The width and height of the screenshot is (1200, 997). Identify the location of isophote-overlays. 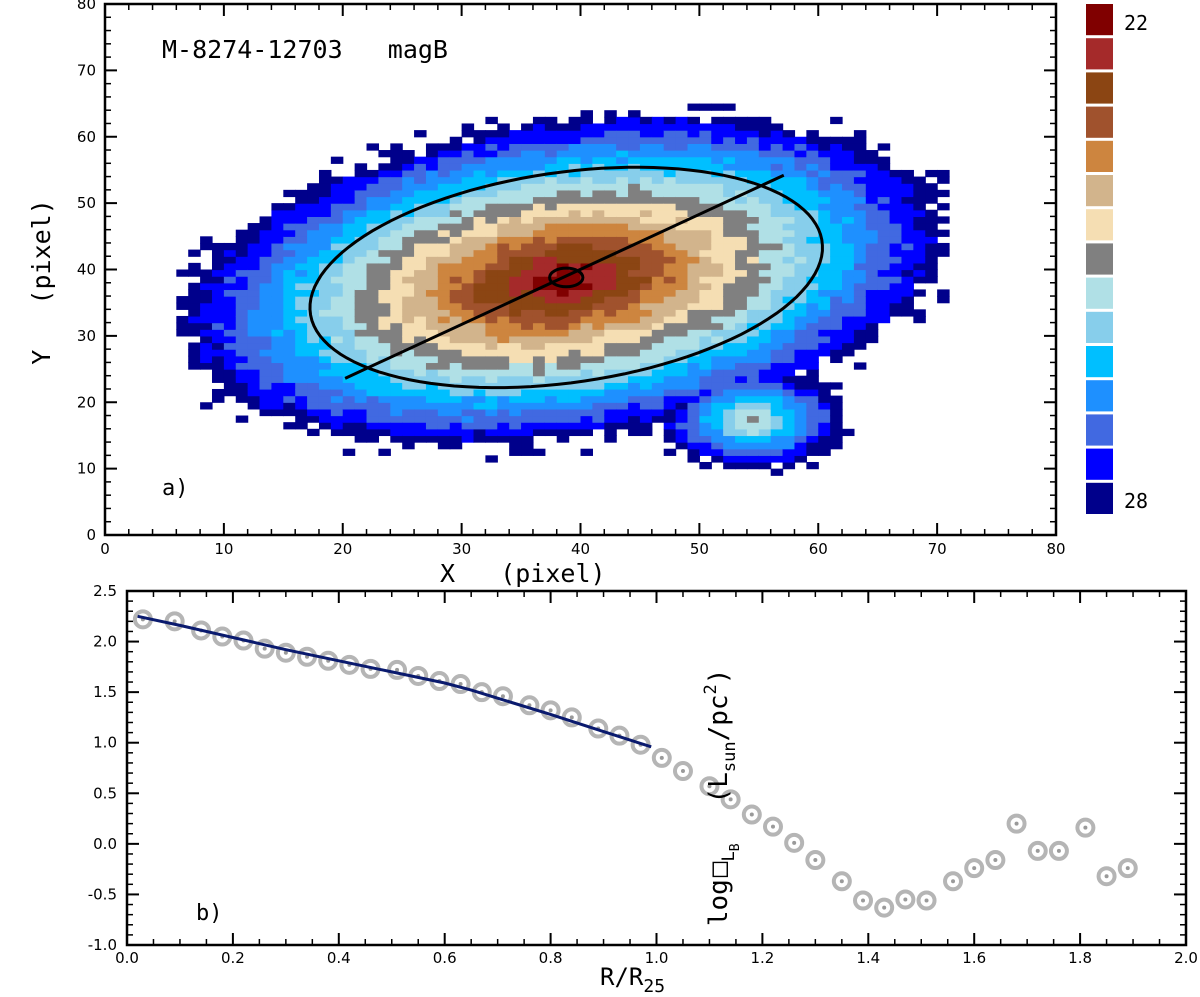
(566, 277).